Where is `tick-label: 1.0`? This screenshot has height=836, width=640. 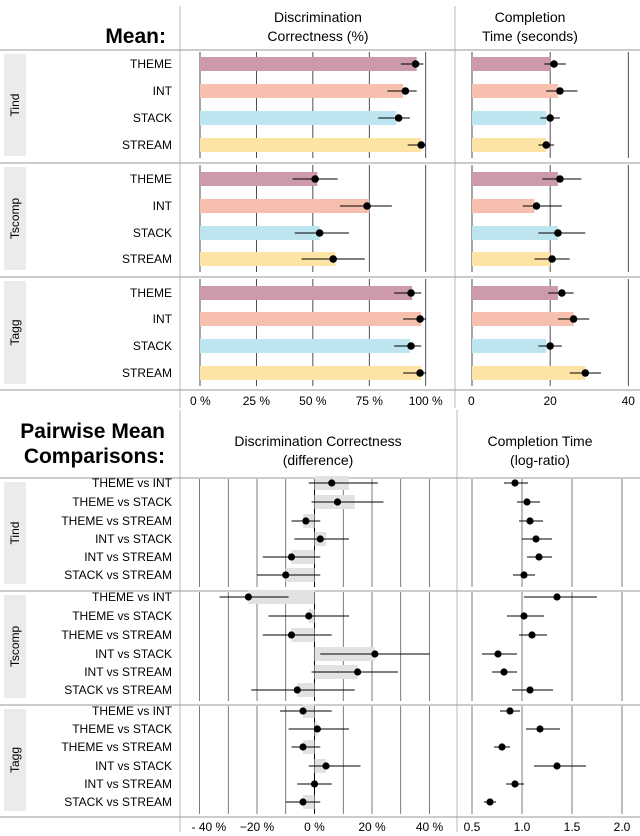
tick-label: 1.0 is located at coordinates (522, 827).